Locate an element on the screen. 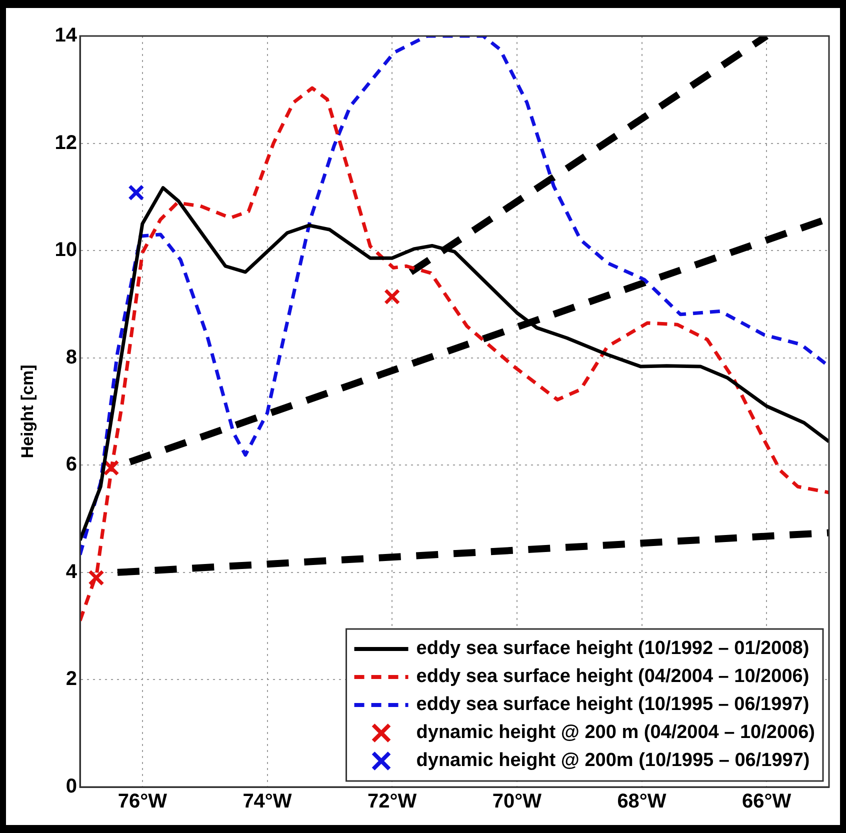  x-tick-label: 66°W is located at coordinates (767, 801).